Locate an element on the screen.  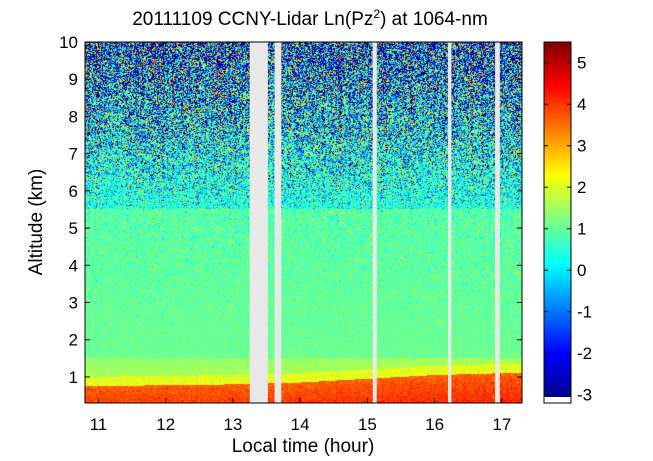
x-tick-label: 13 is located at coordinates (232, 424).